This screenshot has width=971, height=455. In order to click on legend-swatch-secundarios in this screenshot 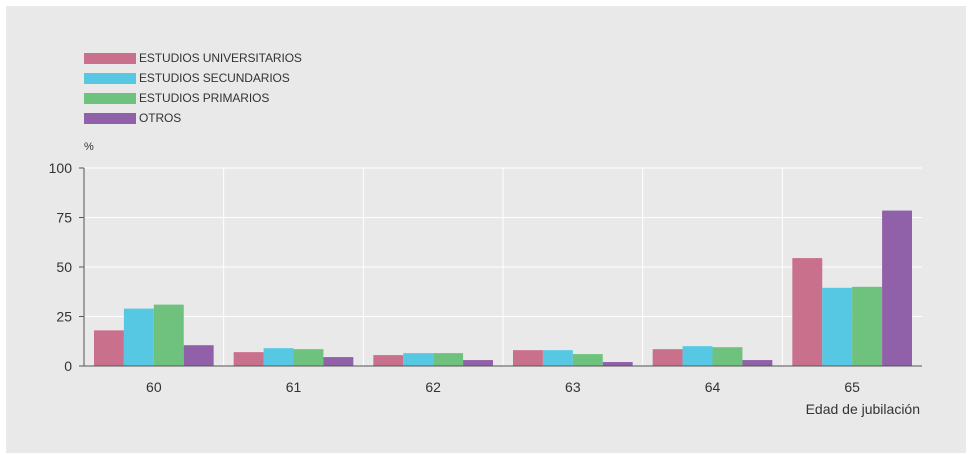, I will do `click(110, 78)`.